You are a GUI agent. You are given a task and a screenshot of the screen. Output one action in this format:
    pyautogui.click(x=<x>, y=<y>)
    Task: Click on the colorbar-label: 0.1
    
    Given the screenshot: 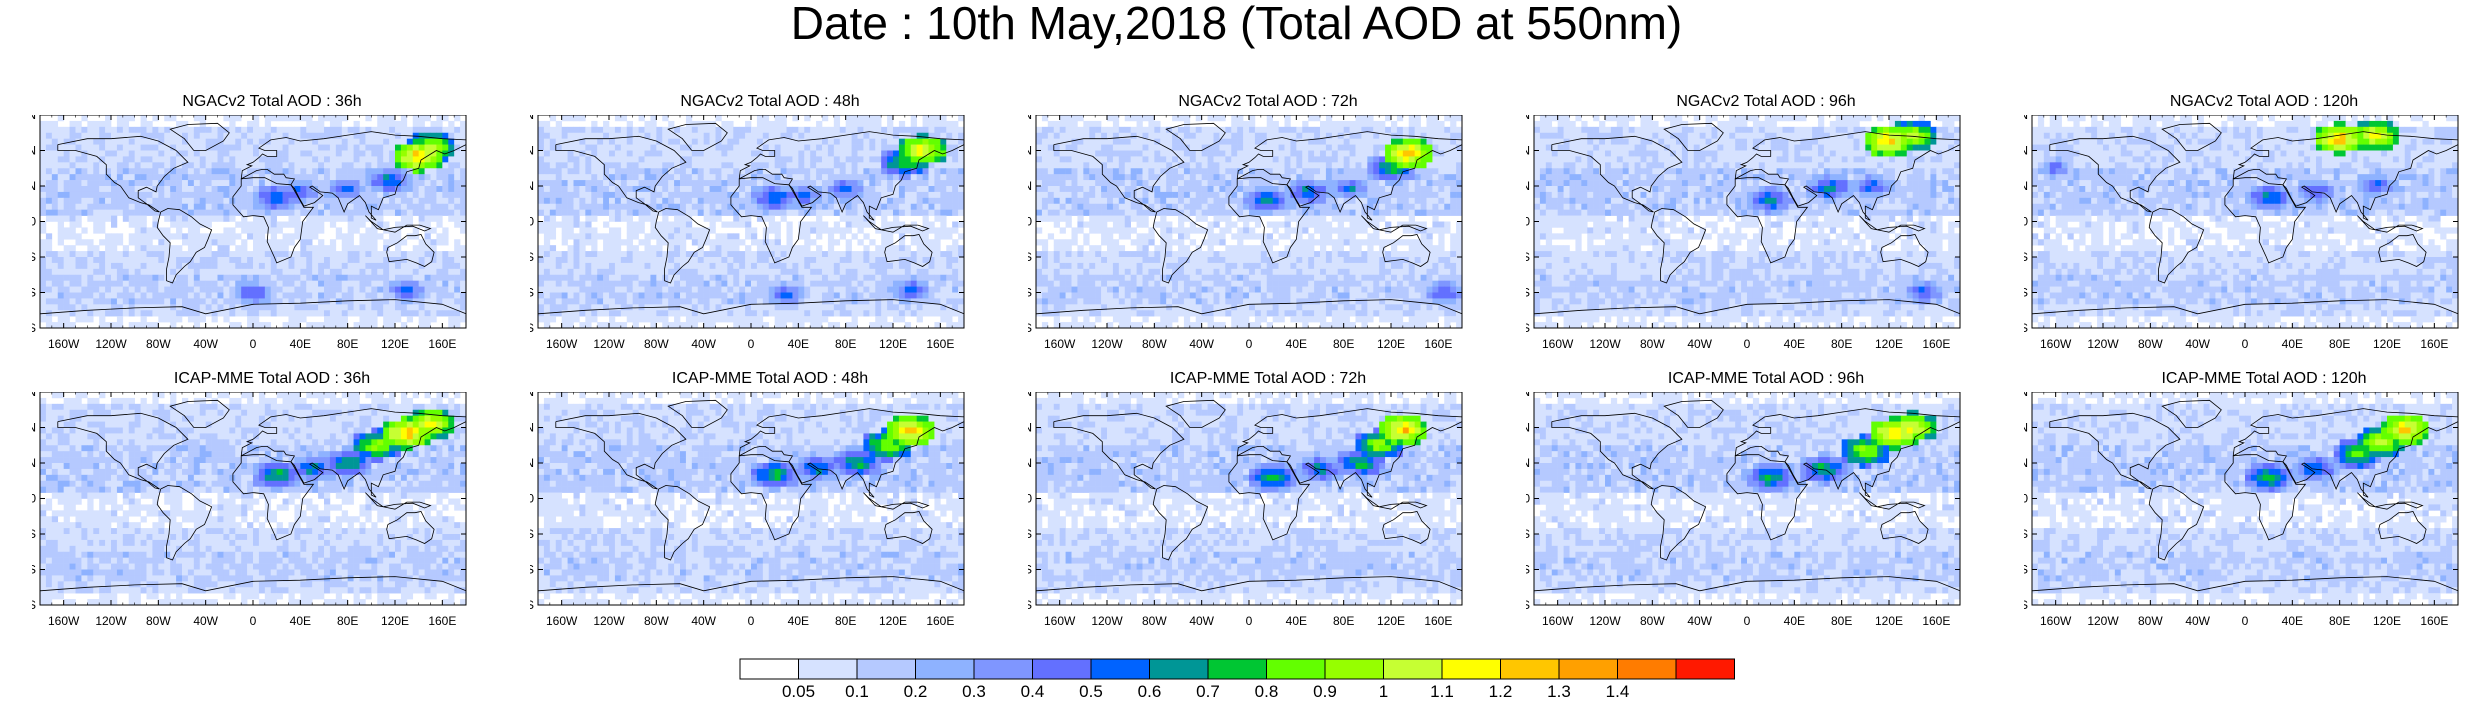 What is the action you would take?
    pyautogui.click(x=857, y=691)
    